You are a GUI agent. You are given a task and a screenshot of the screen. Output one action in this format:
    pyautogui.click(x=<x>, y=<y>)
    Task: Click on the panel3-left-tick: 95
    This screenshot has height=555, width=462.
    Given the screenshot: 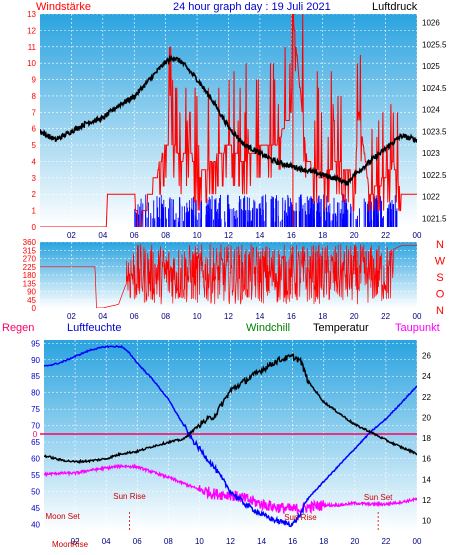 What is the action you would take?
    pyautogui.click(x=35, y=343)
    